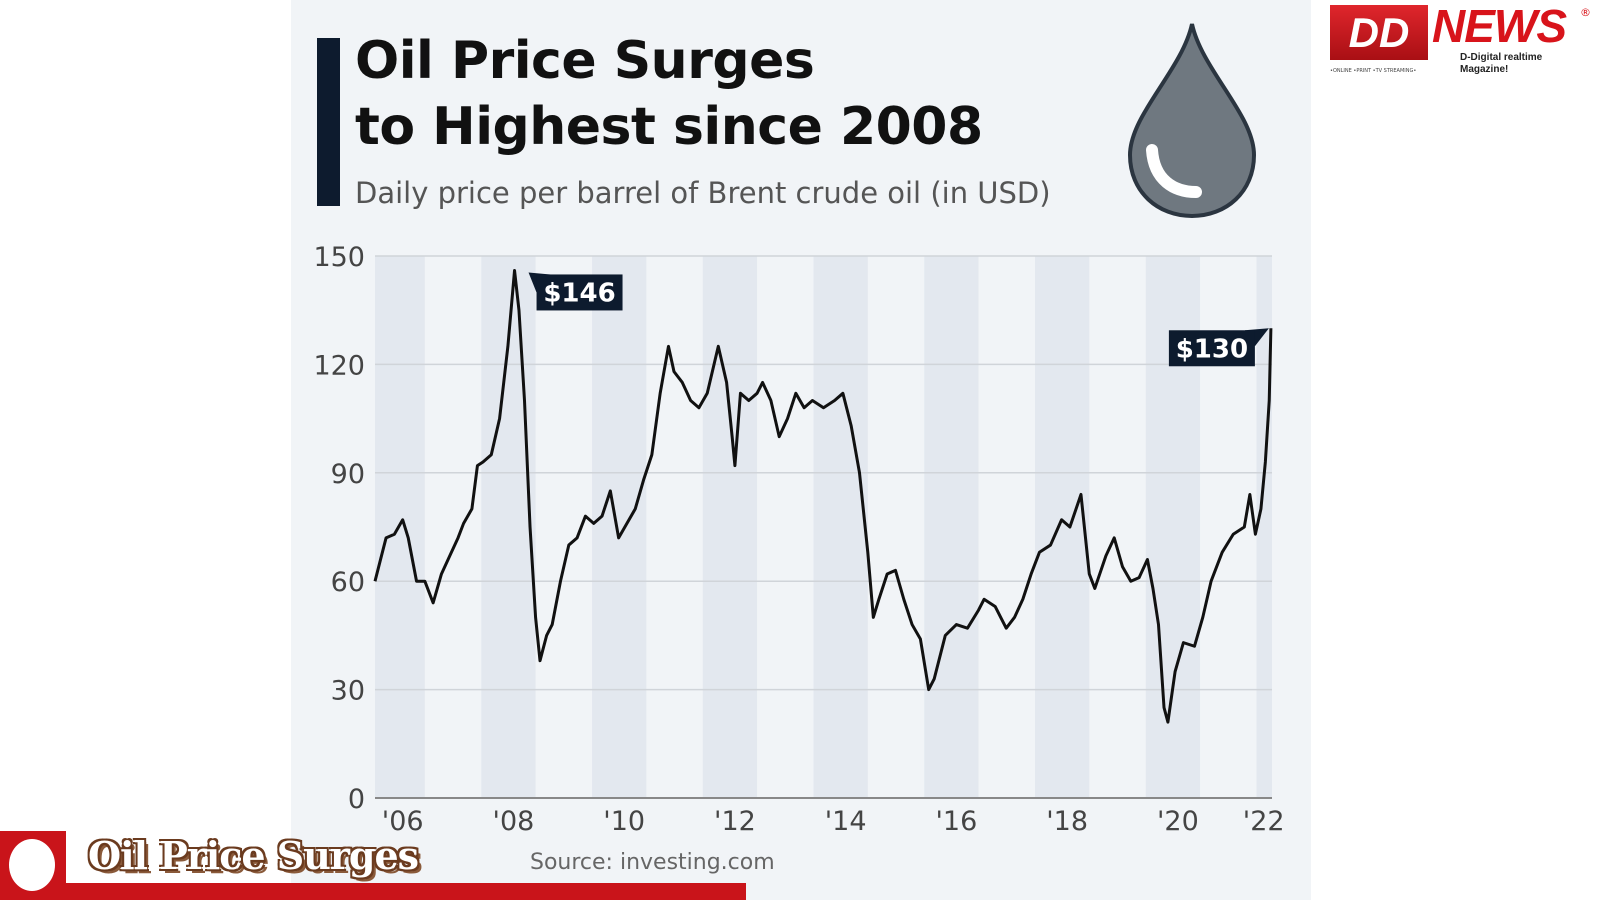 This screenshot has width=1600, height=900. I want to click on title-accent-bar, so click(328, 122).